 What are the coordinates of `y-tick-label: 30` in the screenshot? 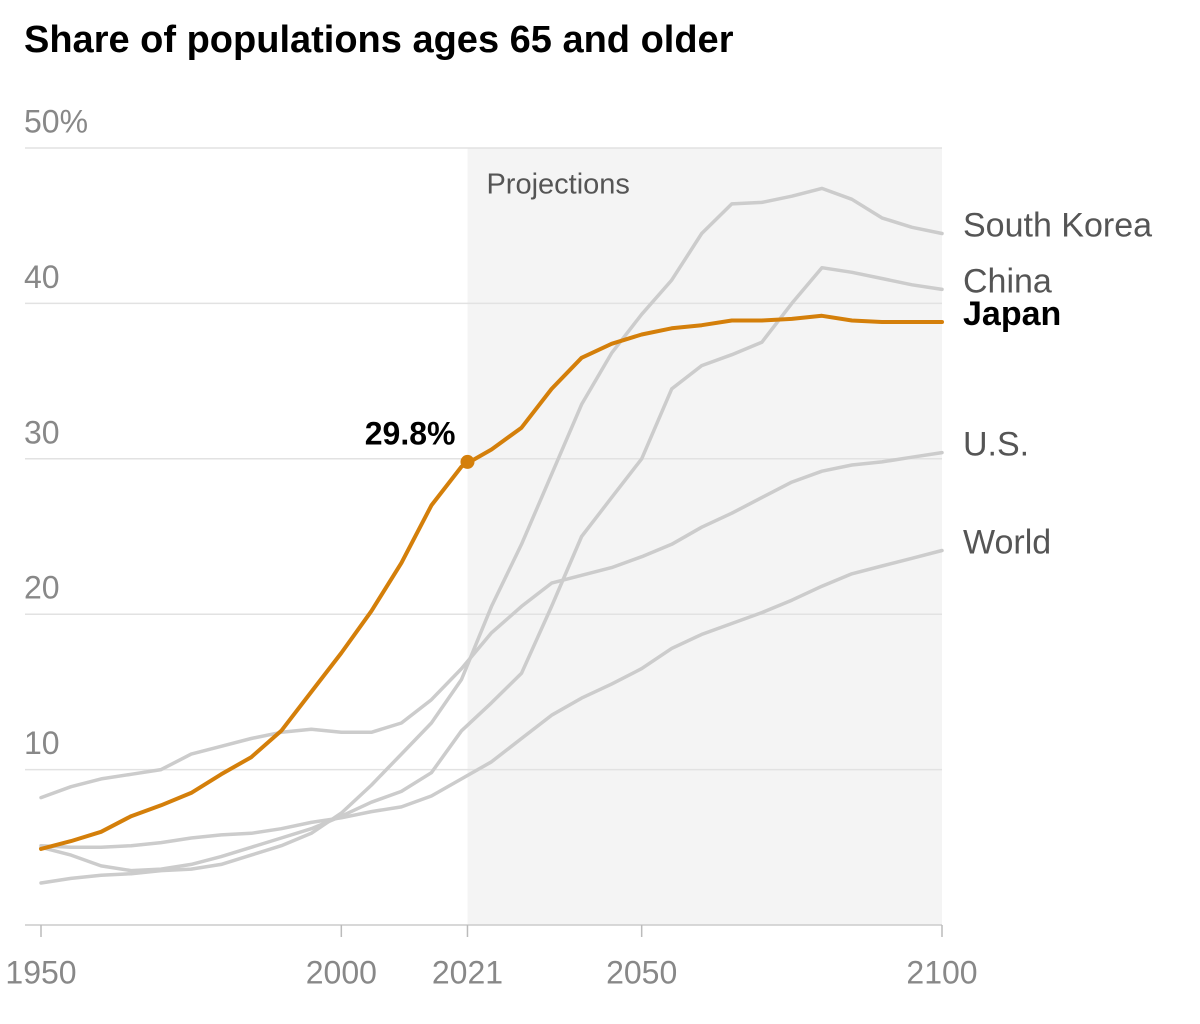 It's located at (42, 432).